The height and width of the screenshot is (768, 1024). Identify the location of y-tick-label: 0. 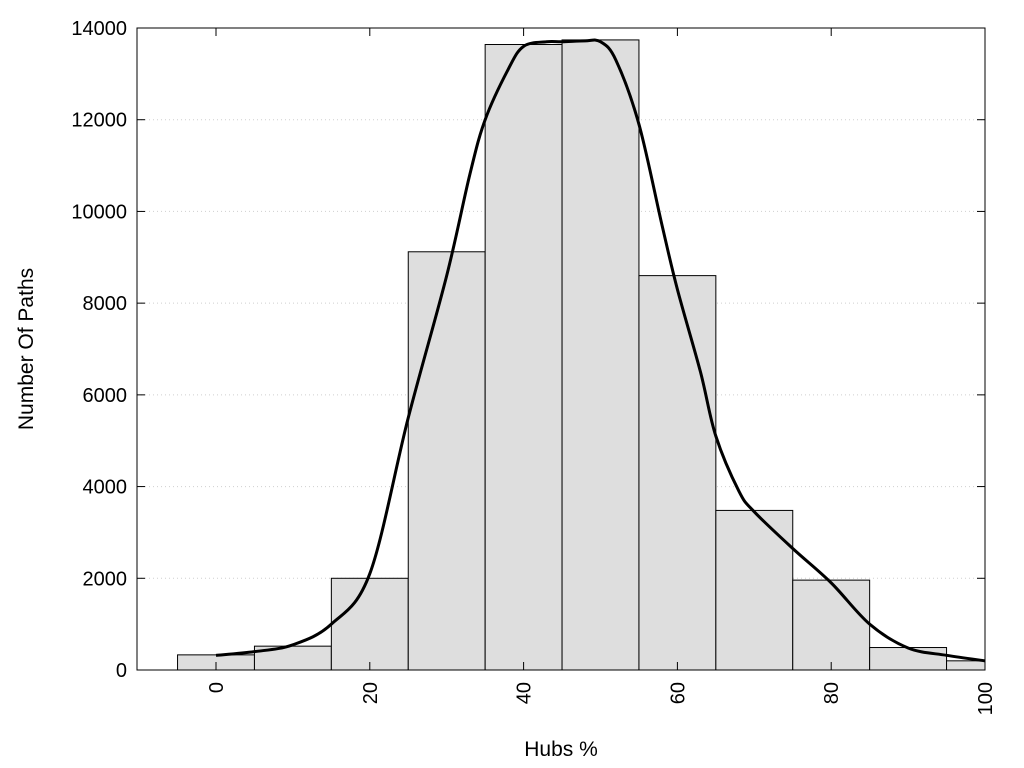
(121, 671).